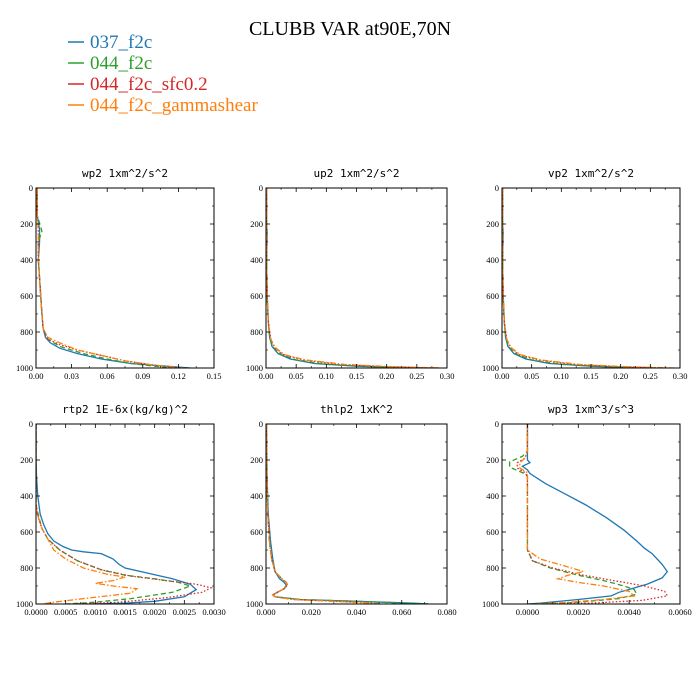  What do you see at coordinates (356, 173) in the screenshot?
I see `panel-title: up2 1xm^2/s^2` at bounding box center [356, 173].